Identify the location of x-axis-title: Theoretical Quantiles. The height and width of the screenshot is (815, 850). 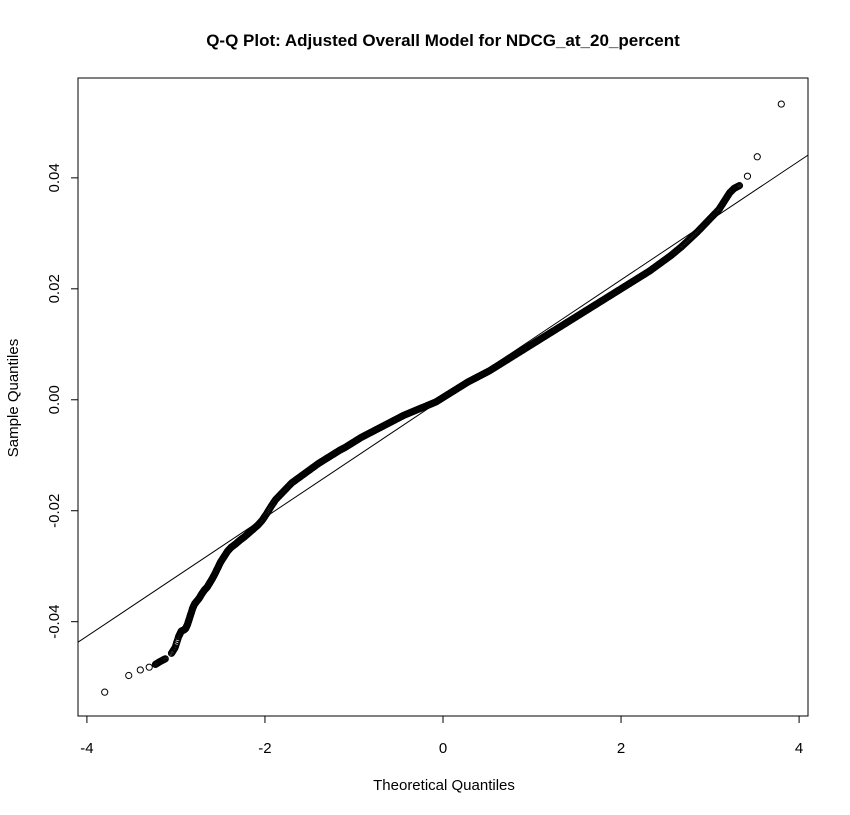
(444, 785).